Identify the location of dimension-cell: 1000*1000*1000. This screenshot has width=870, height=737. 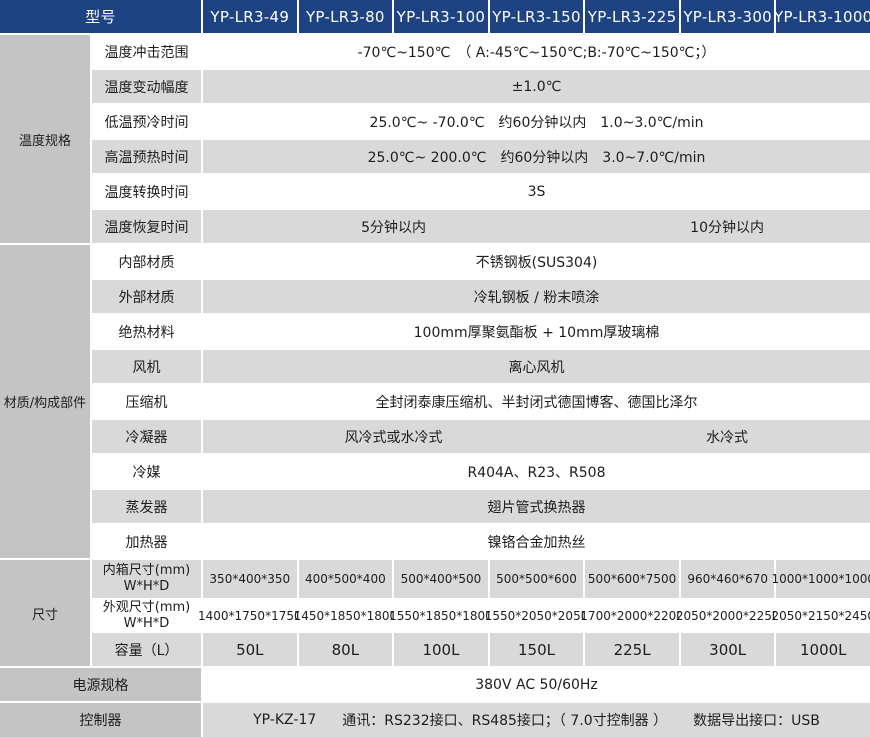
(820, 579).